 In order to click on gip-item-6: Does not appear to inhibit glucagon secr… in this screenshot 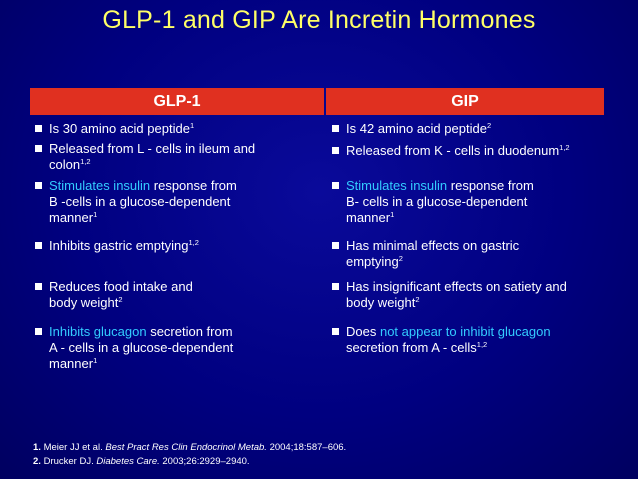, I will do `click(476, 340)`.